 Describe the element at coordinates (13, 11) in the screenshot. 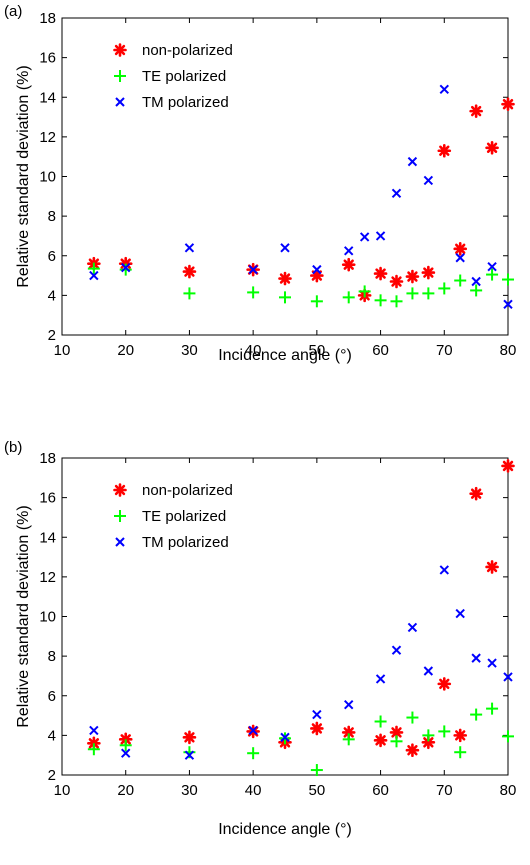

I see `panel-label: (a)` at that location.